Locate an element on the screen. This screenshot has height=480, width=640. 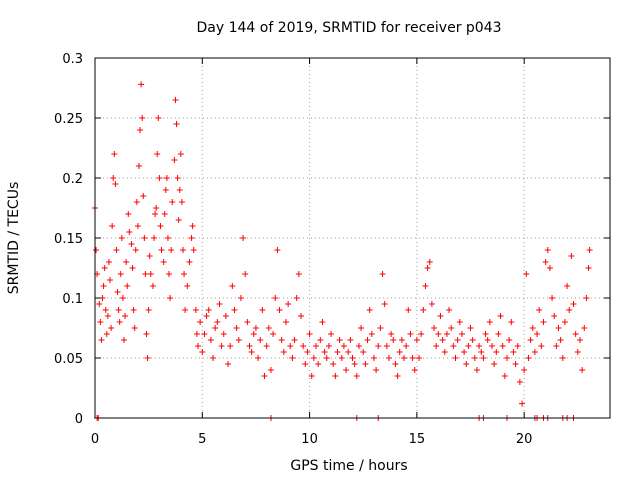
x-axis-label: GPS time / hours is located at coordinates (348, 466).